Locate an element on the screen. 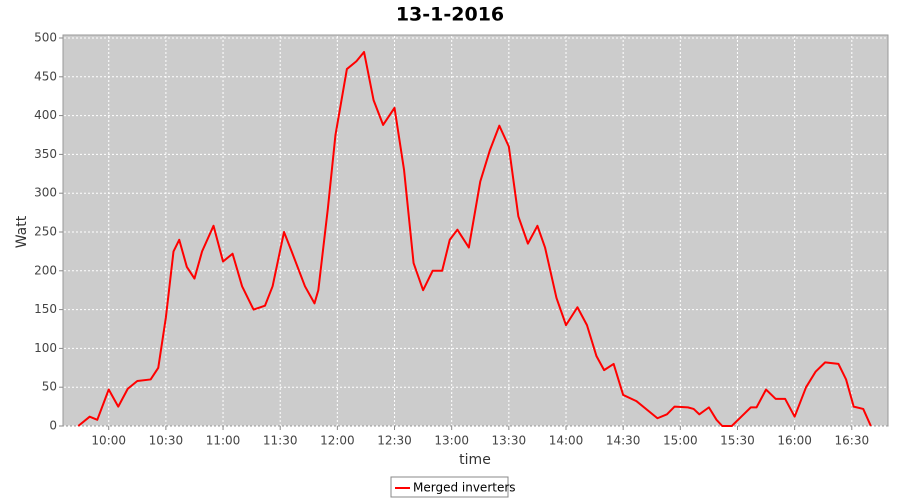 Image resolution: width=900 pixels, height=500 pixels. y-tick-label: 0 is located at coordinates (53, 426).